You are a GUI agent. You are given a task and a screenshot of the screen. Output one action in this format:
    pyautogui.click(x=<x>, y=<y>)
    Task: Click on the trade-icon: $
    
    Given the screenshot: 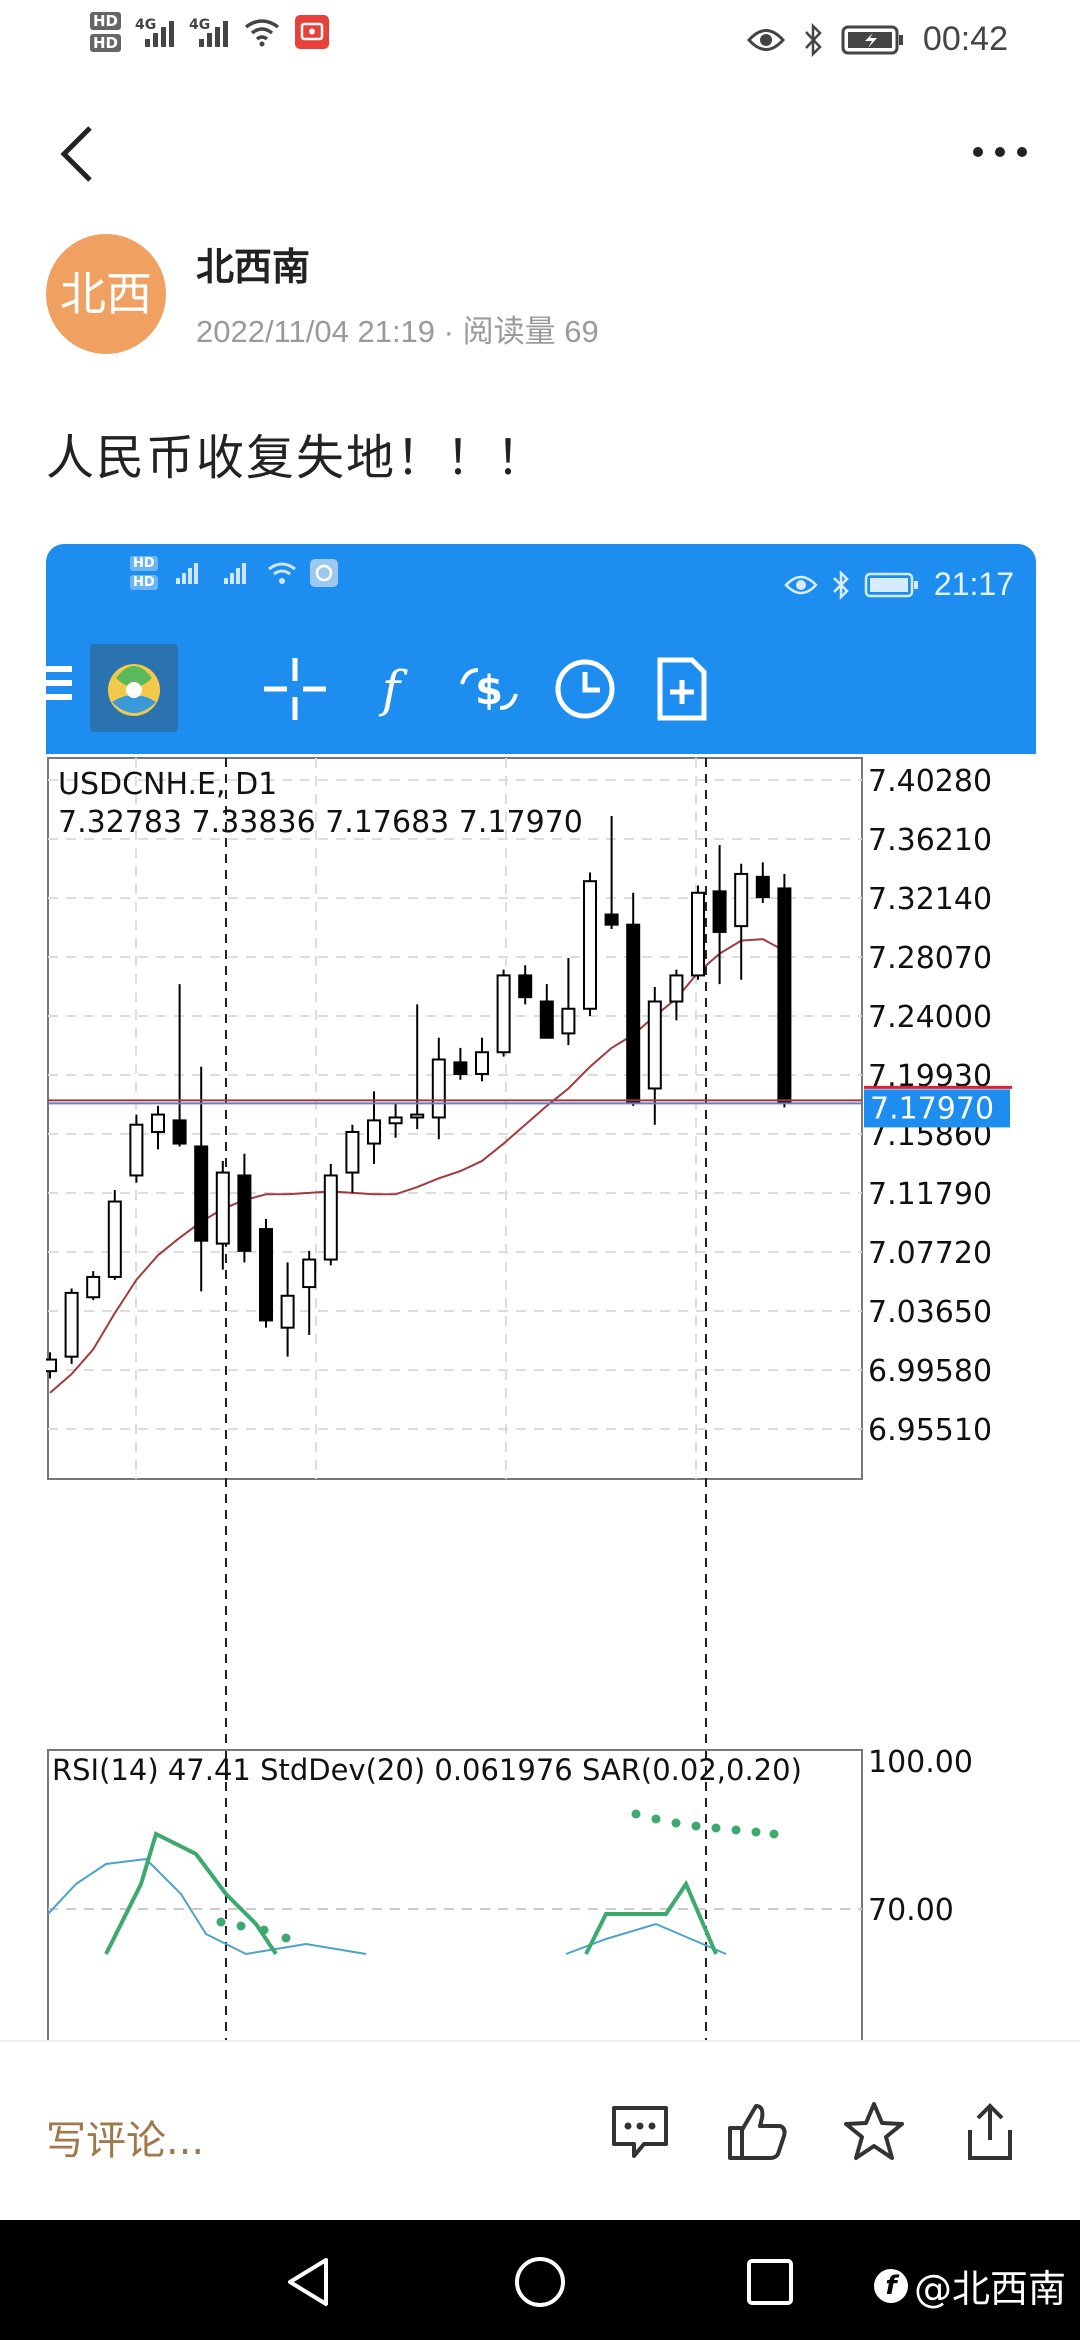 What is the action you would take?
    pyautogui.click(x=489, y=689)
    